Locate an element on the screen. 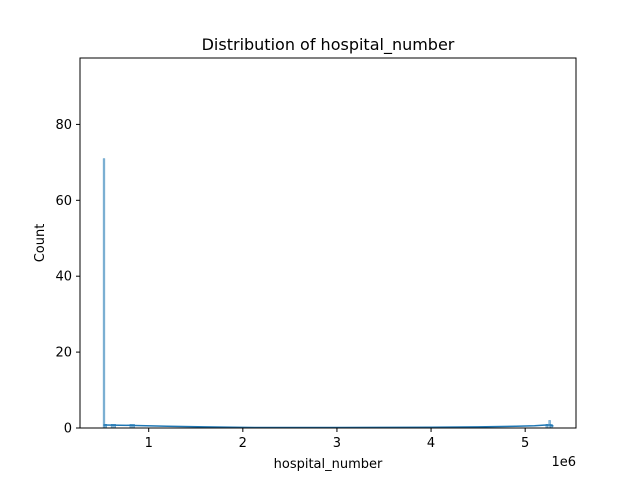 This screenshot has height=480, width=640. y-tick-label-0: 0 is located at coordinates (68, 429).